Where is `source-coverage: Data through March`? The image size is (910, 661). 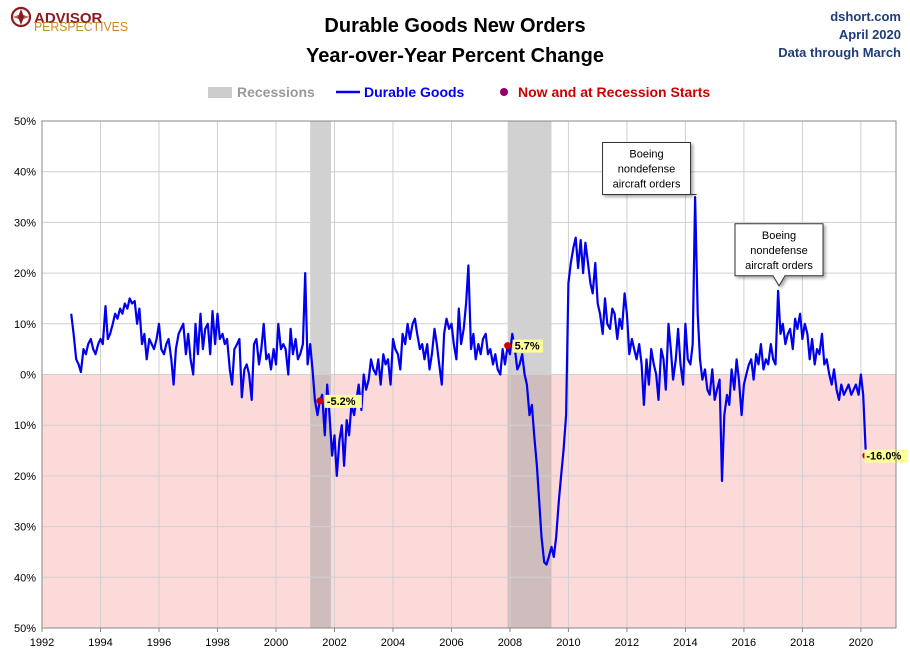
source-coverage: Data through March is located at coordinates (839, 52).